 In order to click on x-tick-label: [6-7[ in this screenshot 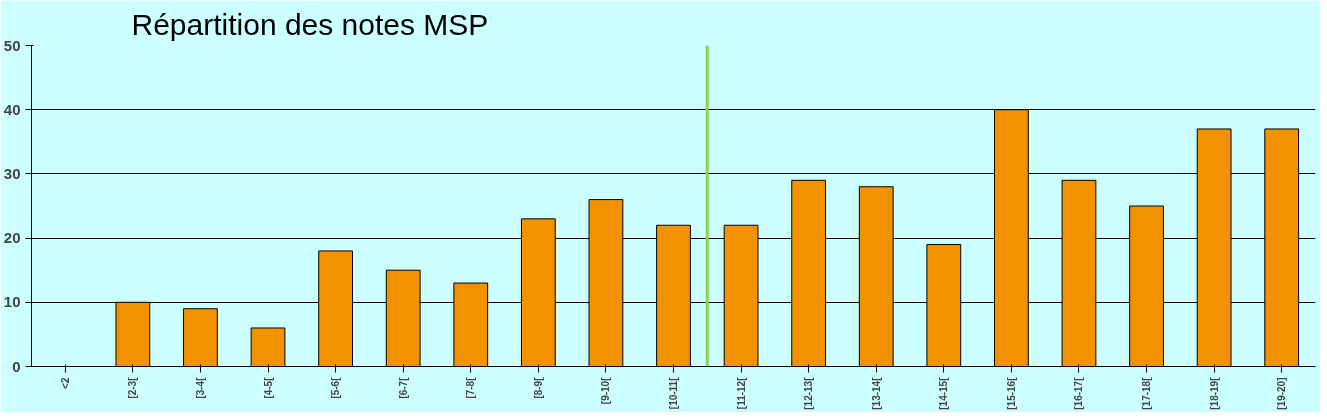, I will do `click(403, 387)`.